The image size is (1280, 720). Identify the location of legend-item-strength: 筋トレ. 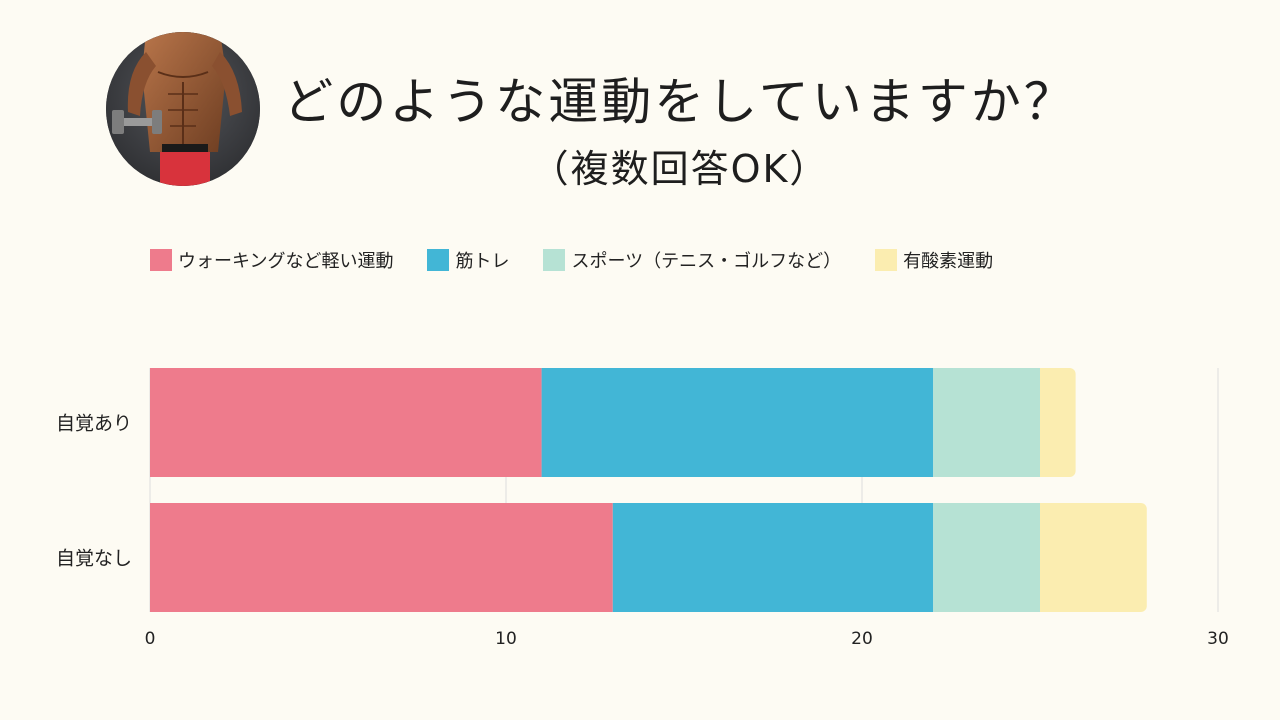
(468, 260).